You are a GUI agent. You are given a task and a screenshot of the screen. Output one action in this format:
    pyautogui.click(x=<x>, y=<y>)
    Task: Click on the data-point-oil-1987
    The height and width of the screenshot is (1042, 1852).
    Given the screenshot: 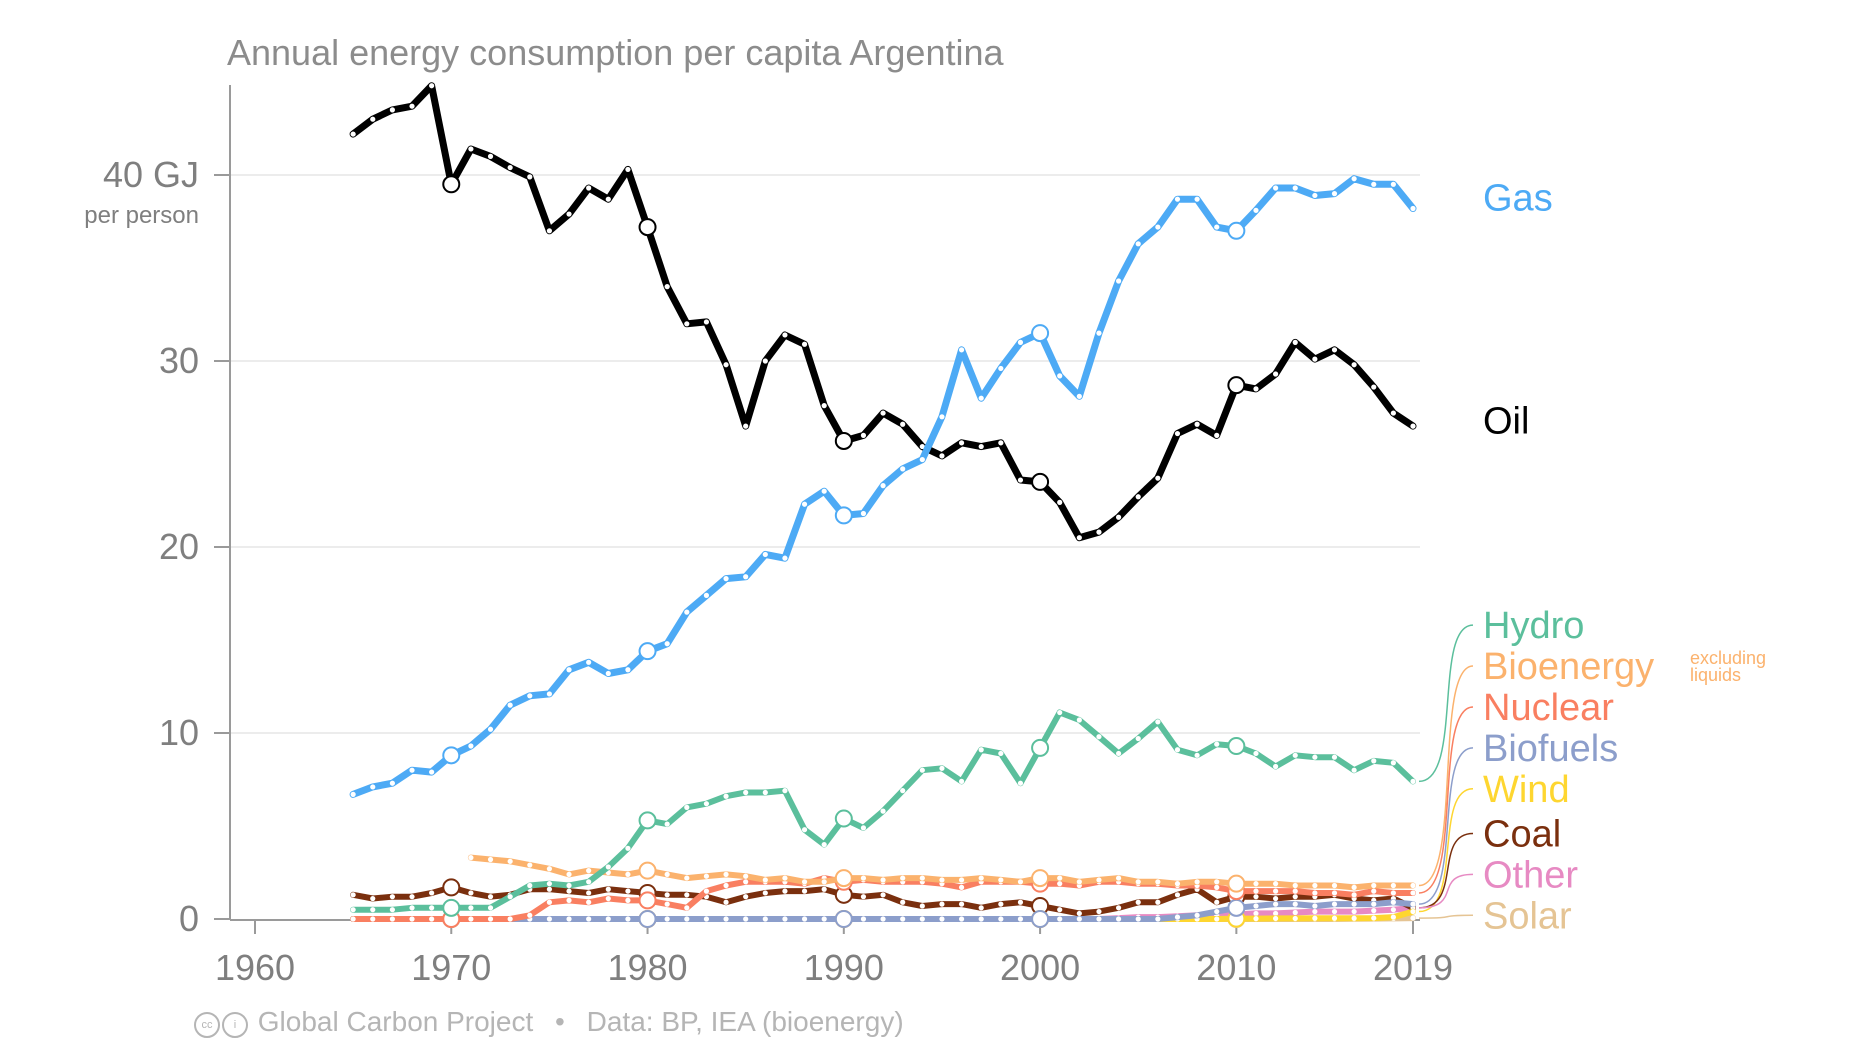 What is the action you would take?
    pyautogui.click(x=785, y=335)
    